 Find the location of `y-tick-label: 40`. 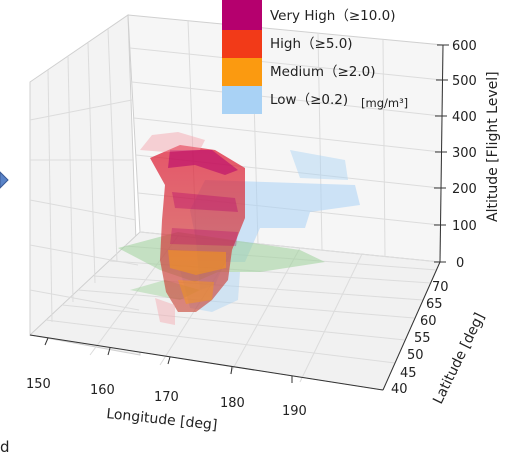

y-tick-label: 40 is located at coordinates (399, 389).